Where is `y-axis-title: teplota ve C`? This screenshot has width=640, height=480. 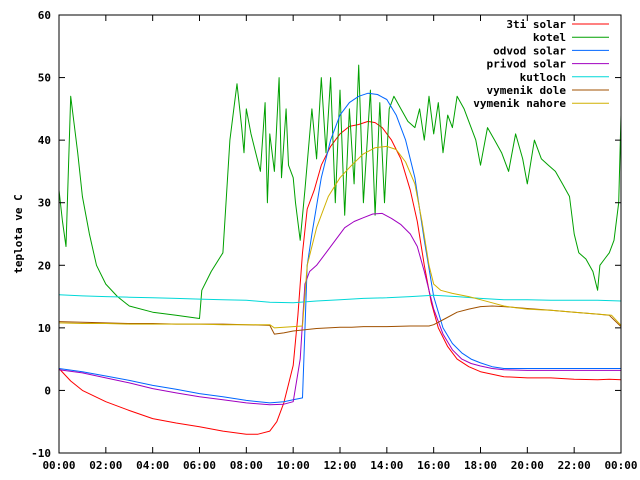 y-axis-title: teplota ve C is located at coordinates (18, 233).